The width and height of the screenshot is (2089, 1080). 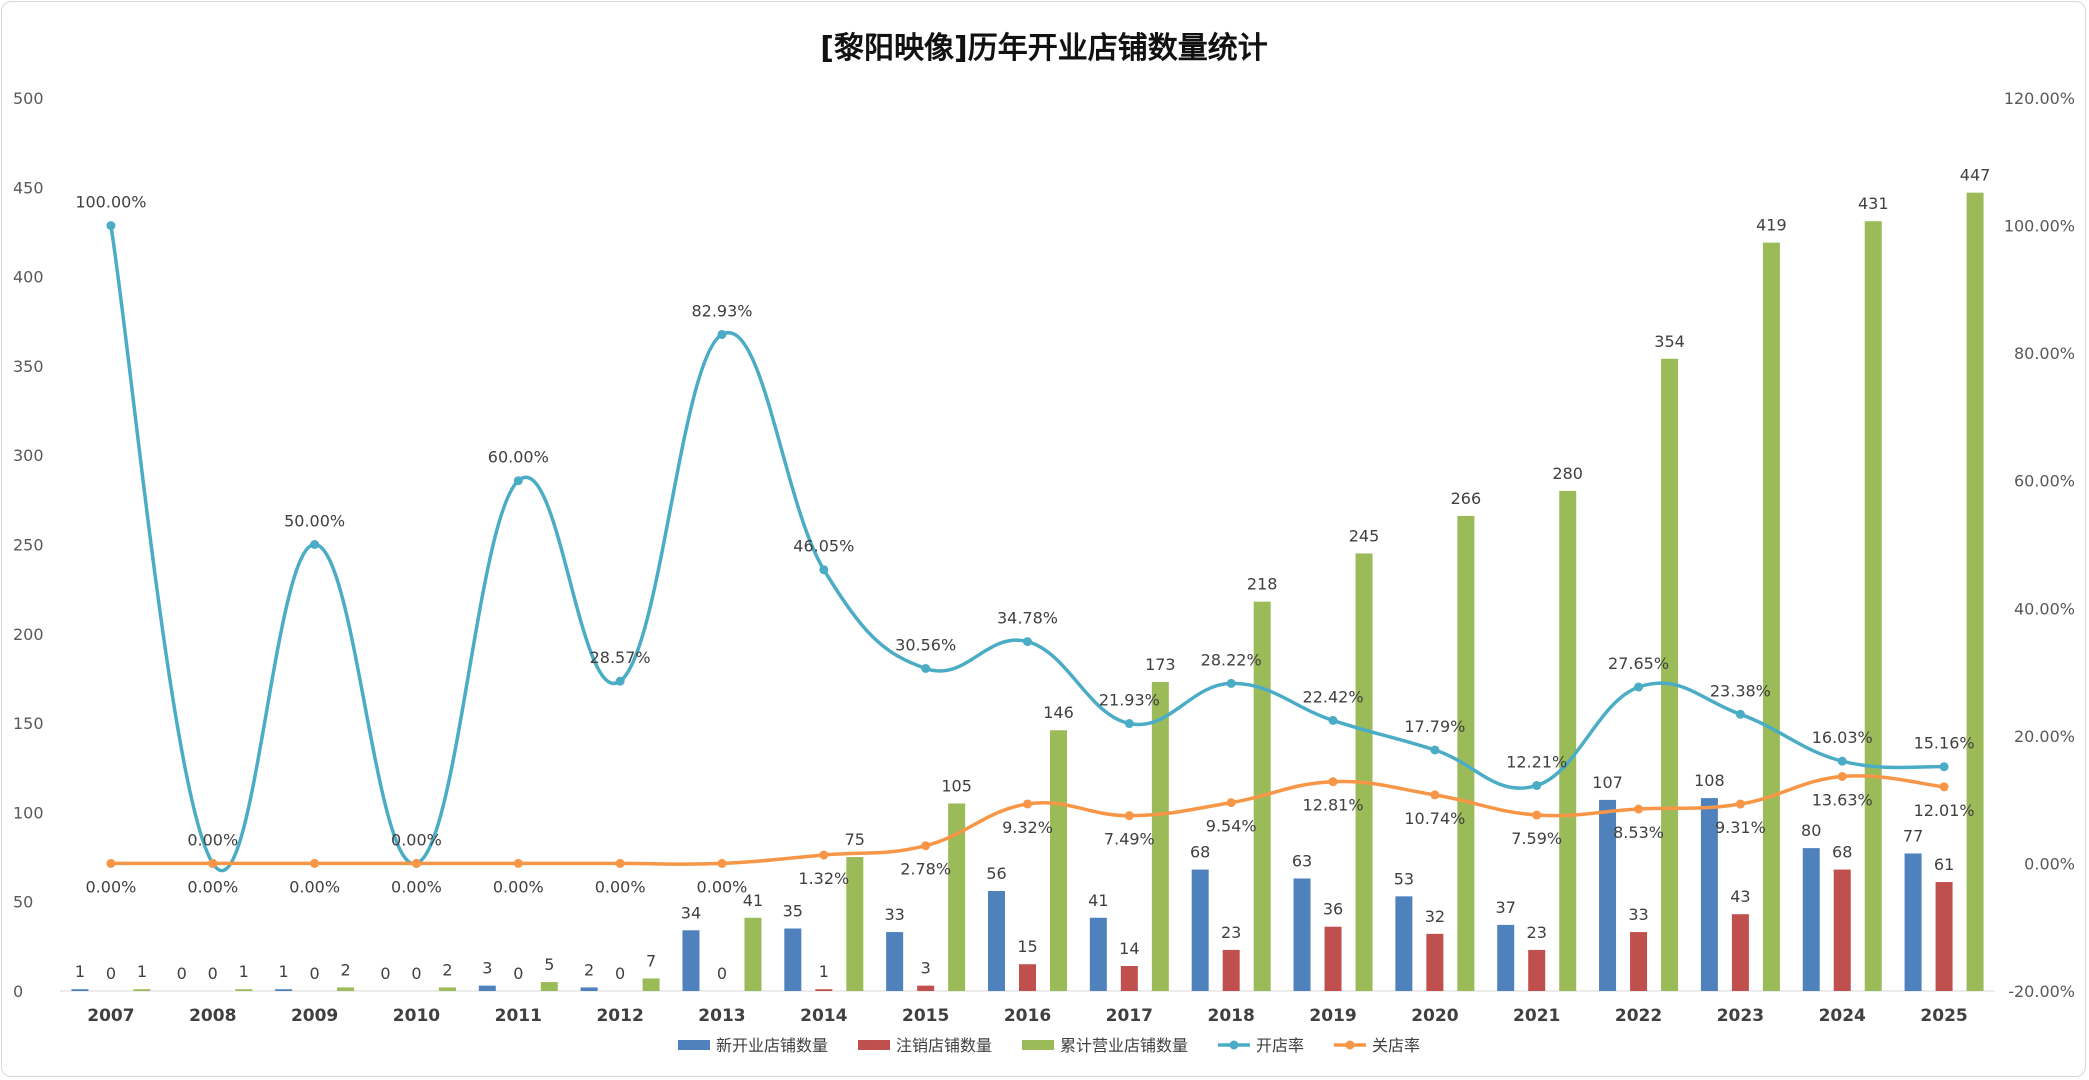 What do you see at coordinates (1160, 664) in the screenshot?
I see `bar-data-label: 173` at bounding box center [1160, 664].